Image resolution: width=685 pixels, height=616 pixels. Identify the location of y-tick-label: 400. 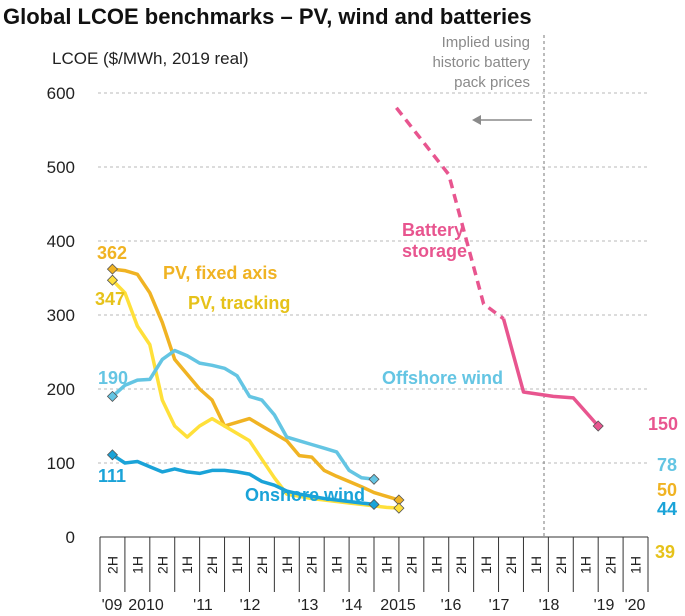
(61, 241).